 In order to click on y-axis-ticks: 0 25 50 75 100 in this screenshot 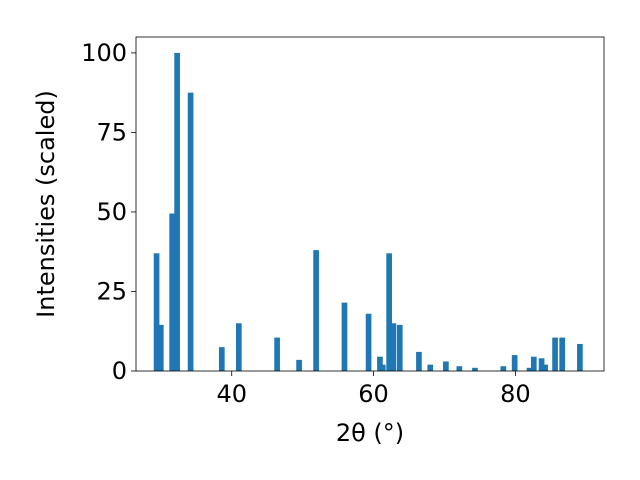, I will do `click(108, 212)`.